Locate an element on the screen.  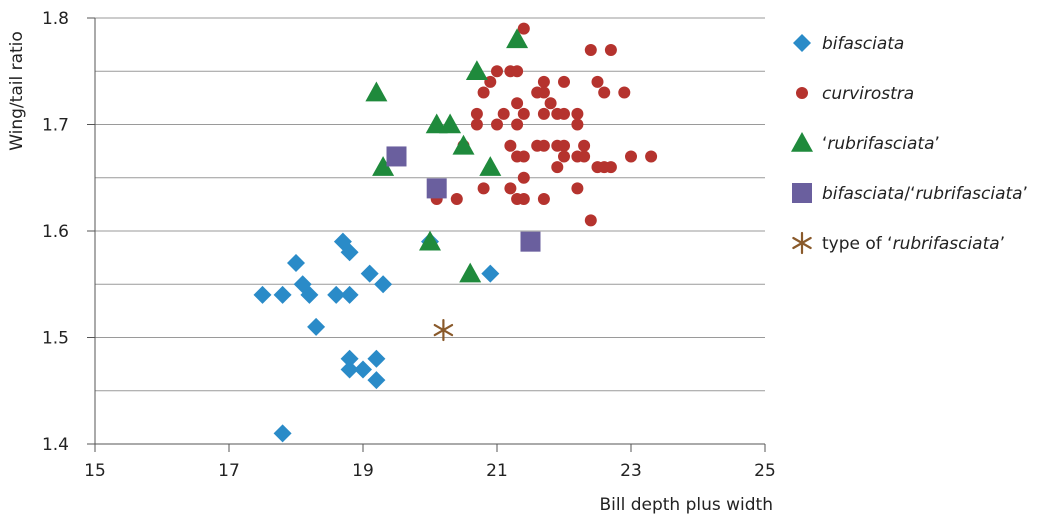
legend-label: bifasciata/‘rubrifasciata’ is located at coordinates (925, 194).